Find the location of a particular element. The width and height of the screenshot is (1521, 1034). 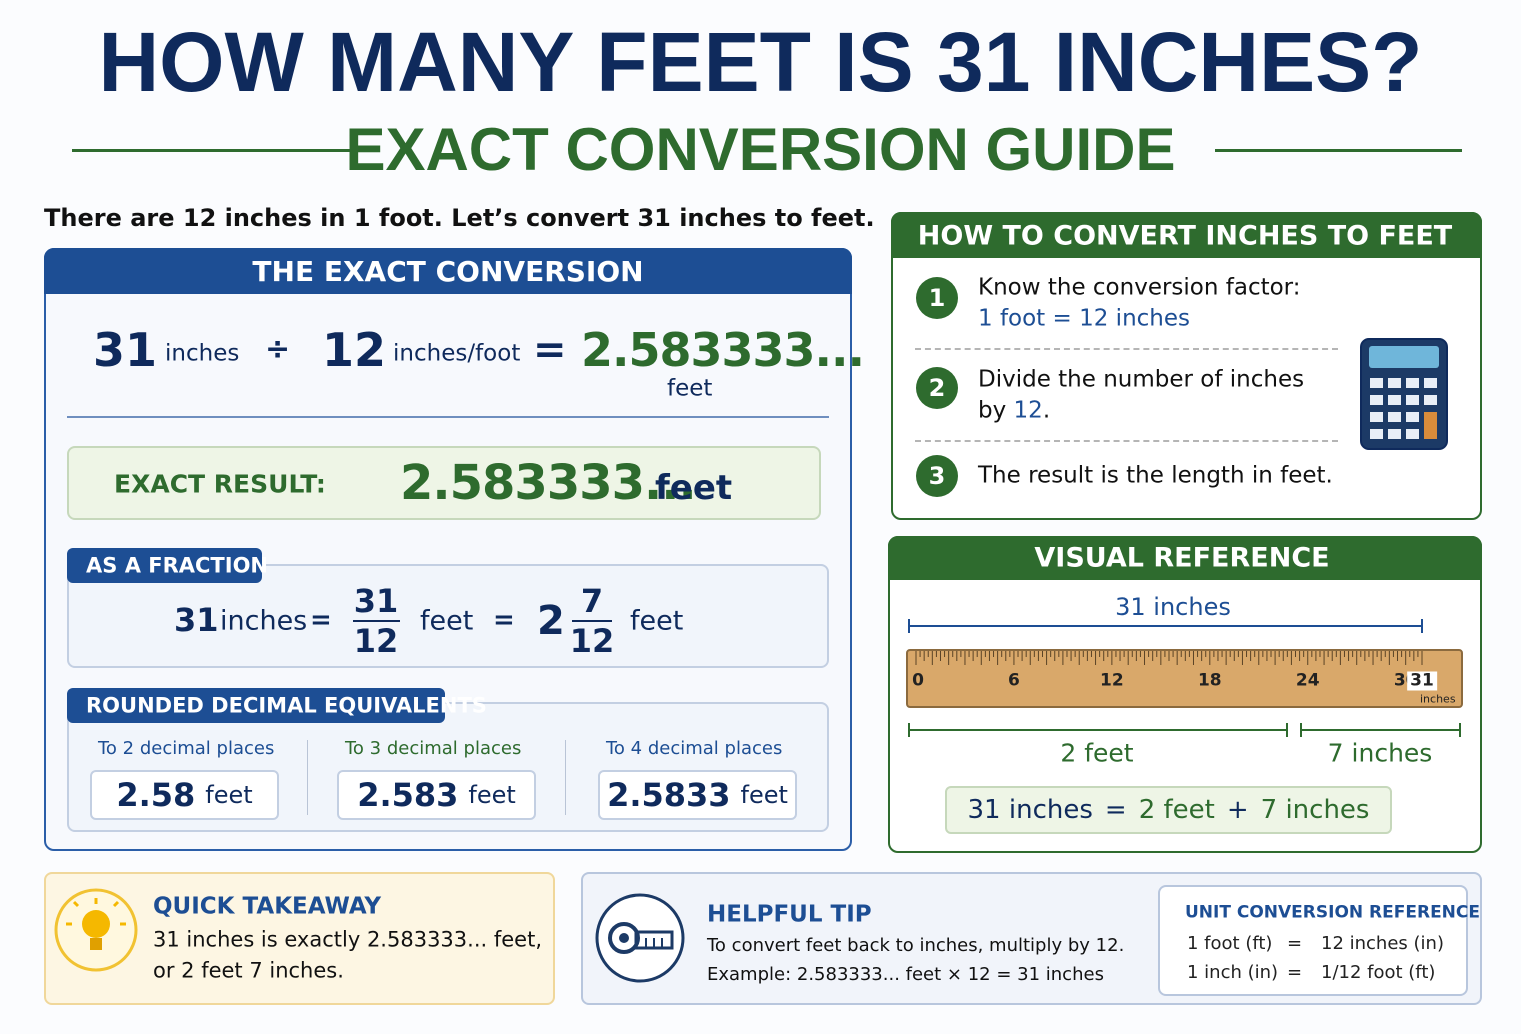

summary-part: 31 inches is located at coordinates (1030, 810).